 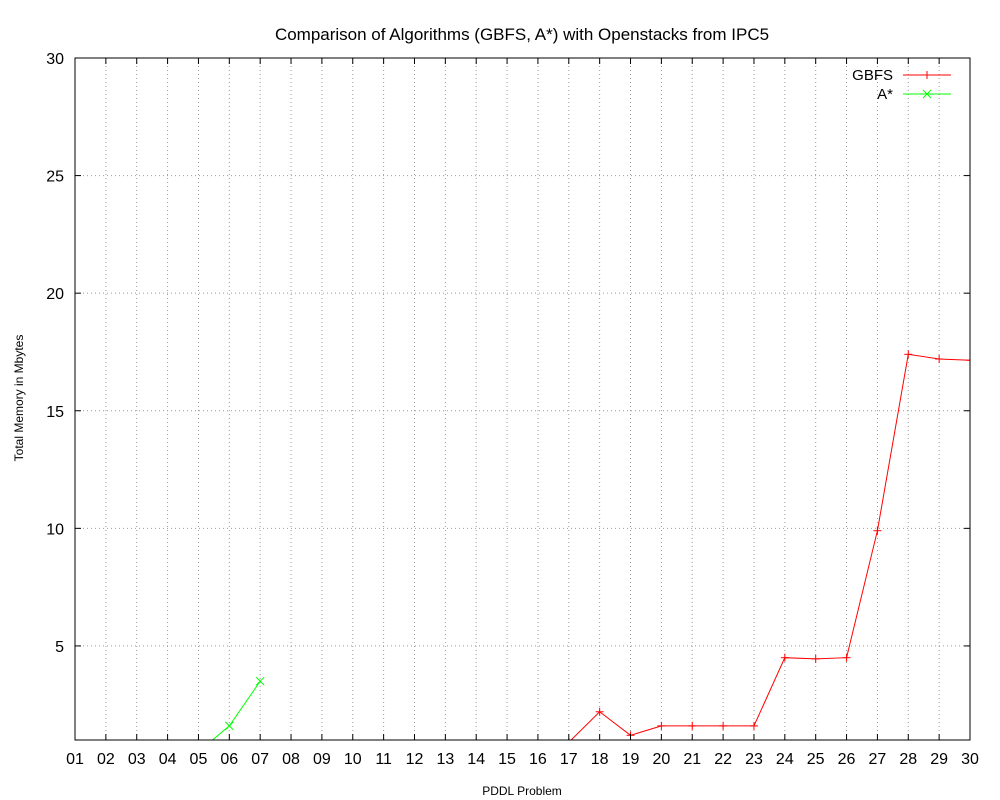 What do you see at coordinates (522, 791) in the screenshot?
I see `x-axis-label: PDDL Problem` at bounding box center [522, 791].